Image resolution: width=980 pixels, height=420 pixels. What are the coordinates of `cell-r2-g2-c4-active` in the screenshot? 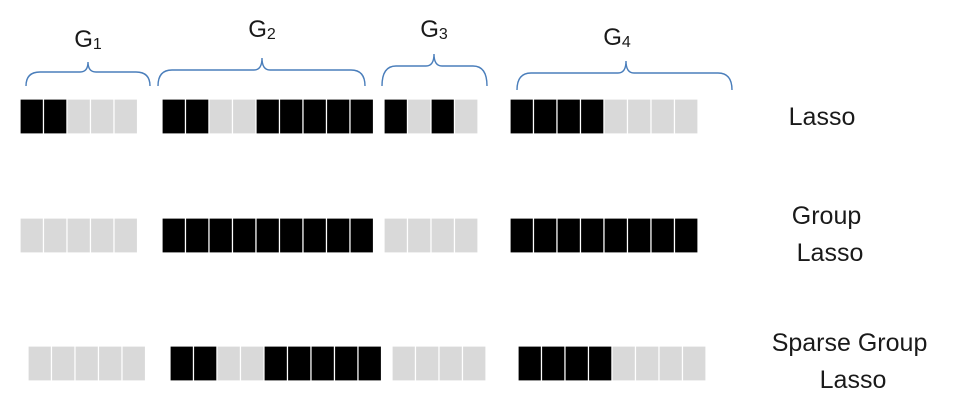 It's located at (276, 363).